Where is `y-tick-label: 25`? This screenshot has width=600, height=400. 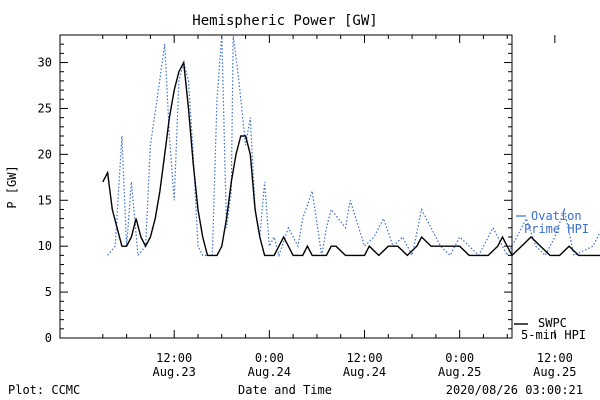 y-tick-label: 25 is located at coordinates (45, 108).